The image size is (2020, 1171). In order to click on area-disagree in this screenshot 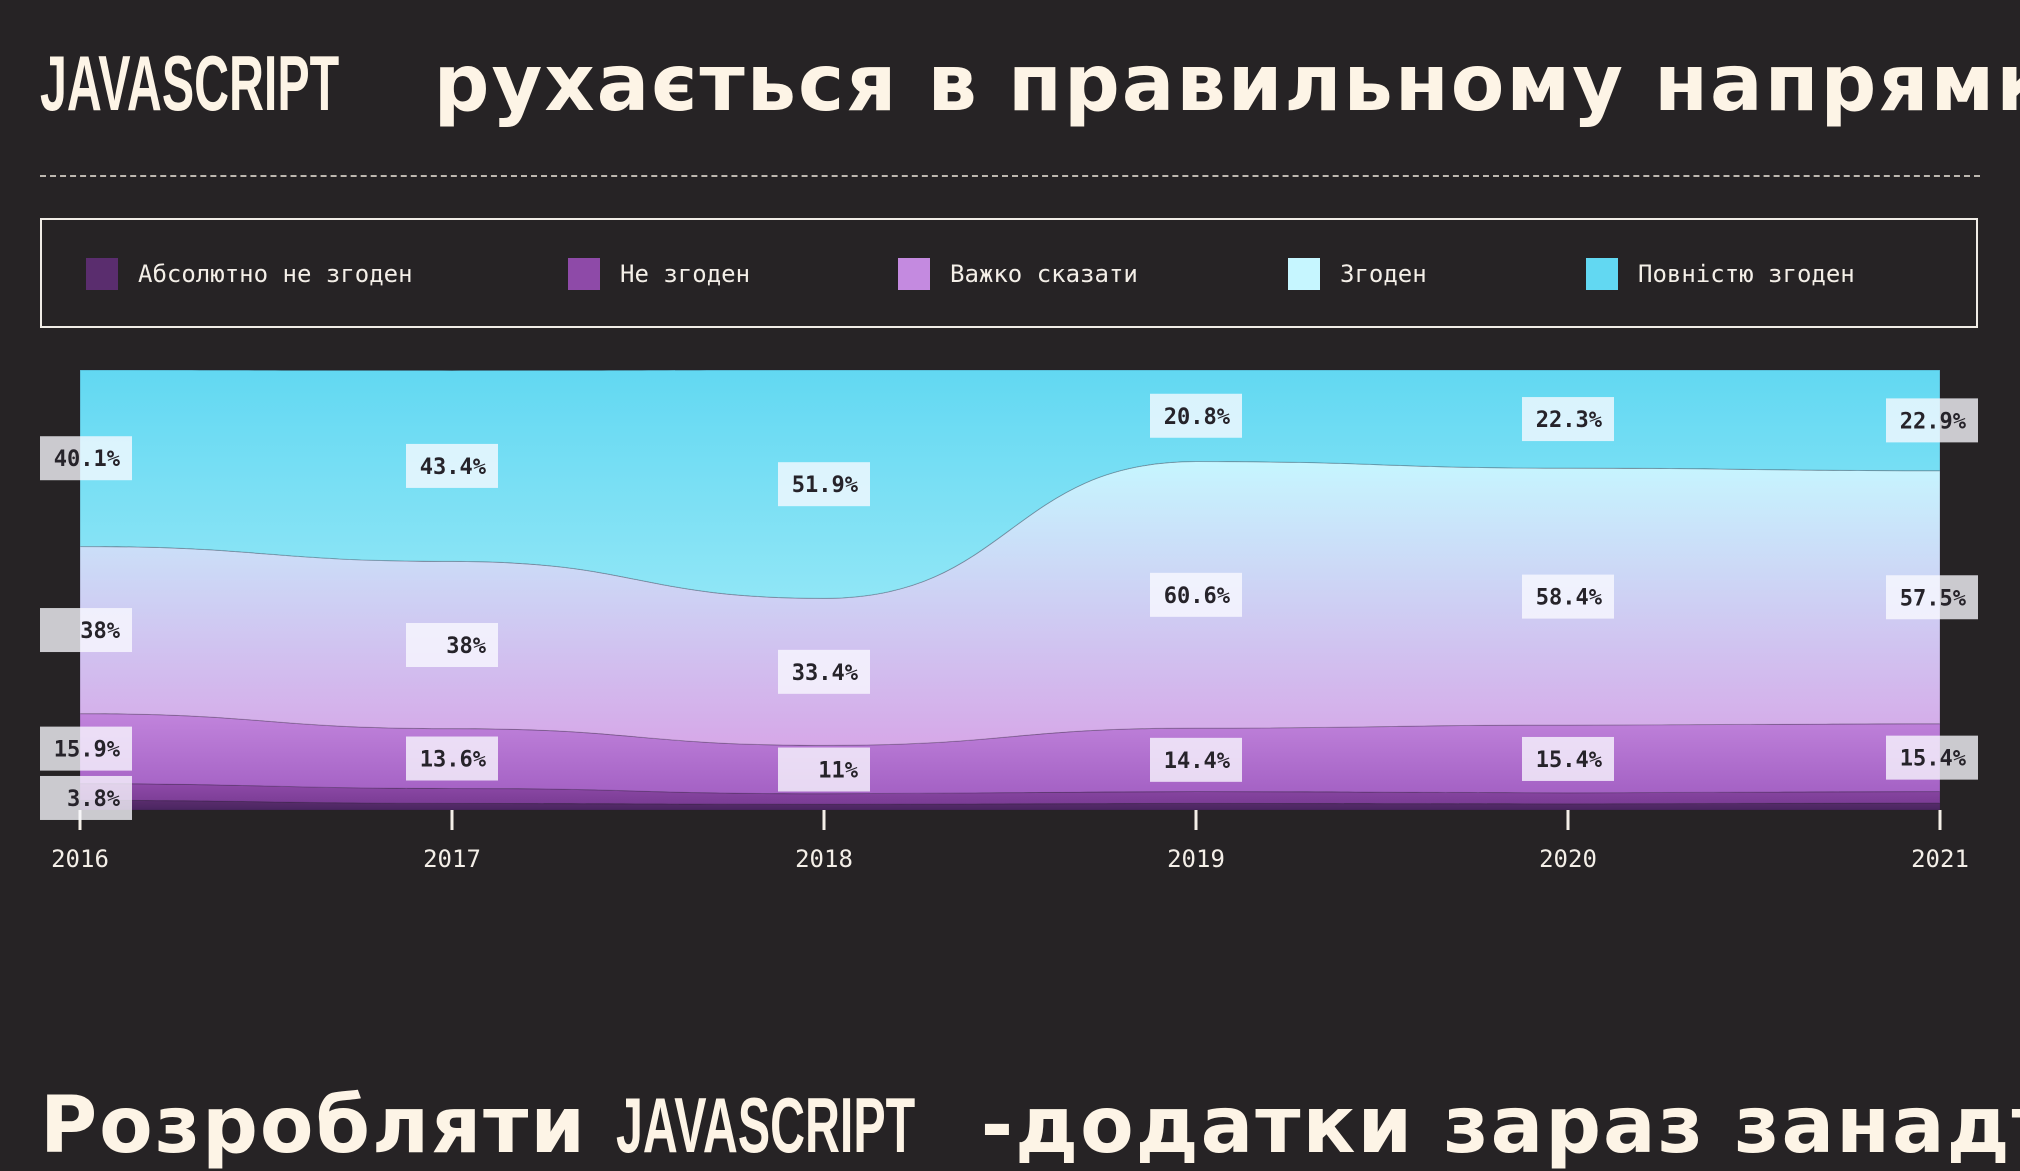, I will do `click(1010, 794)`.